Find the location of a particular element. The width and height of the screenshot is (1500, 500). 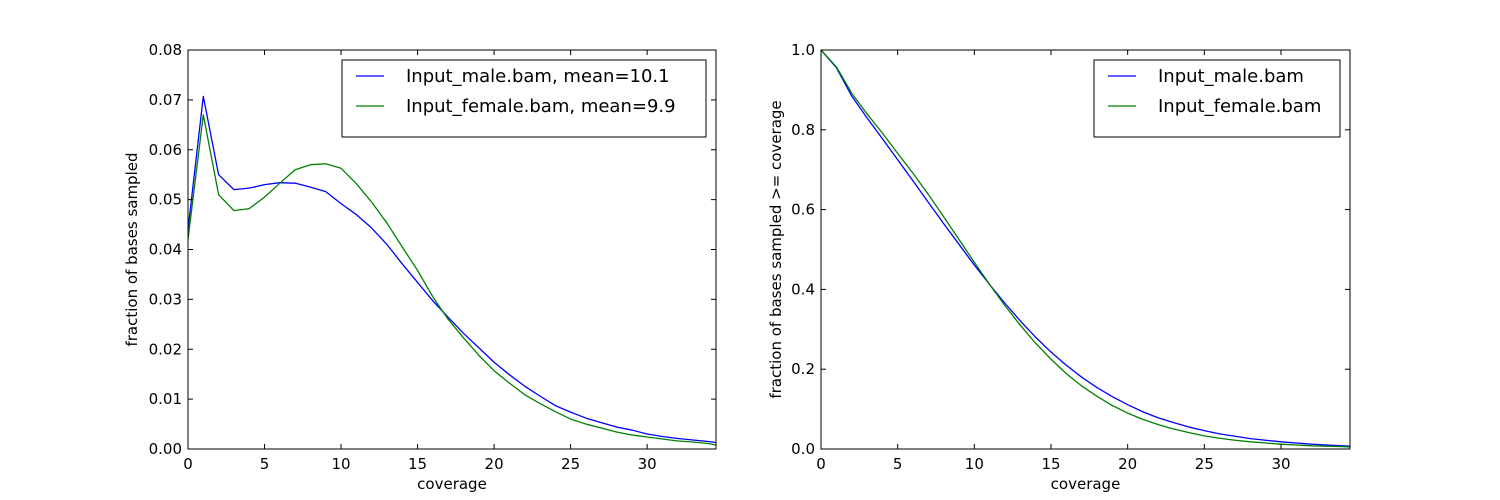

y-tick-label: 1.0 is located at coordinates (803, 50).